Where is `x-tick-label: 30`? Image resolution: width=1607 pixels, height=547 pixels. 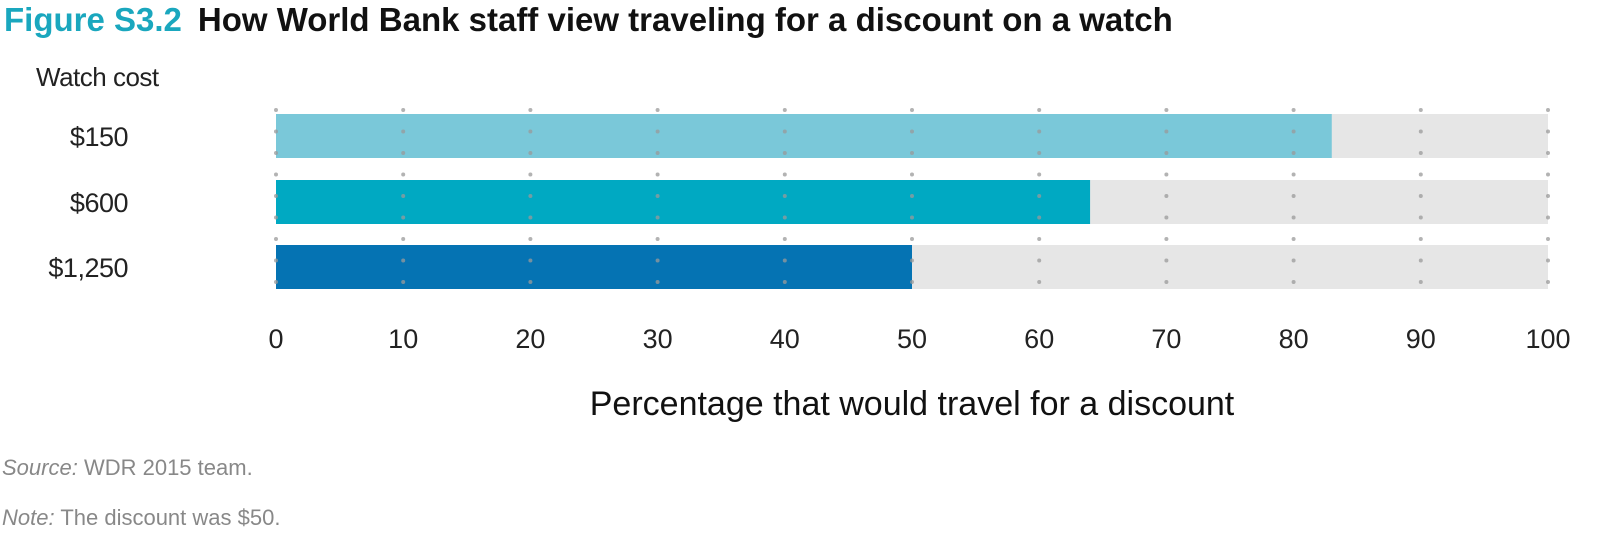 x-tick-label: 30 is located at coordinates (658, 339).